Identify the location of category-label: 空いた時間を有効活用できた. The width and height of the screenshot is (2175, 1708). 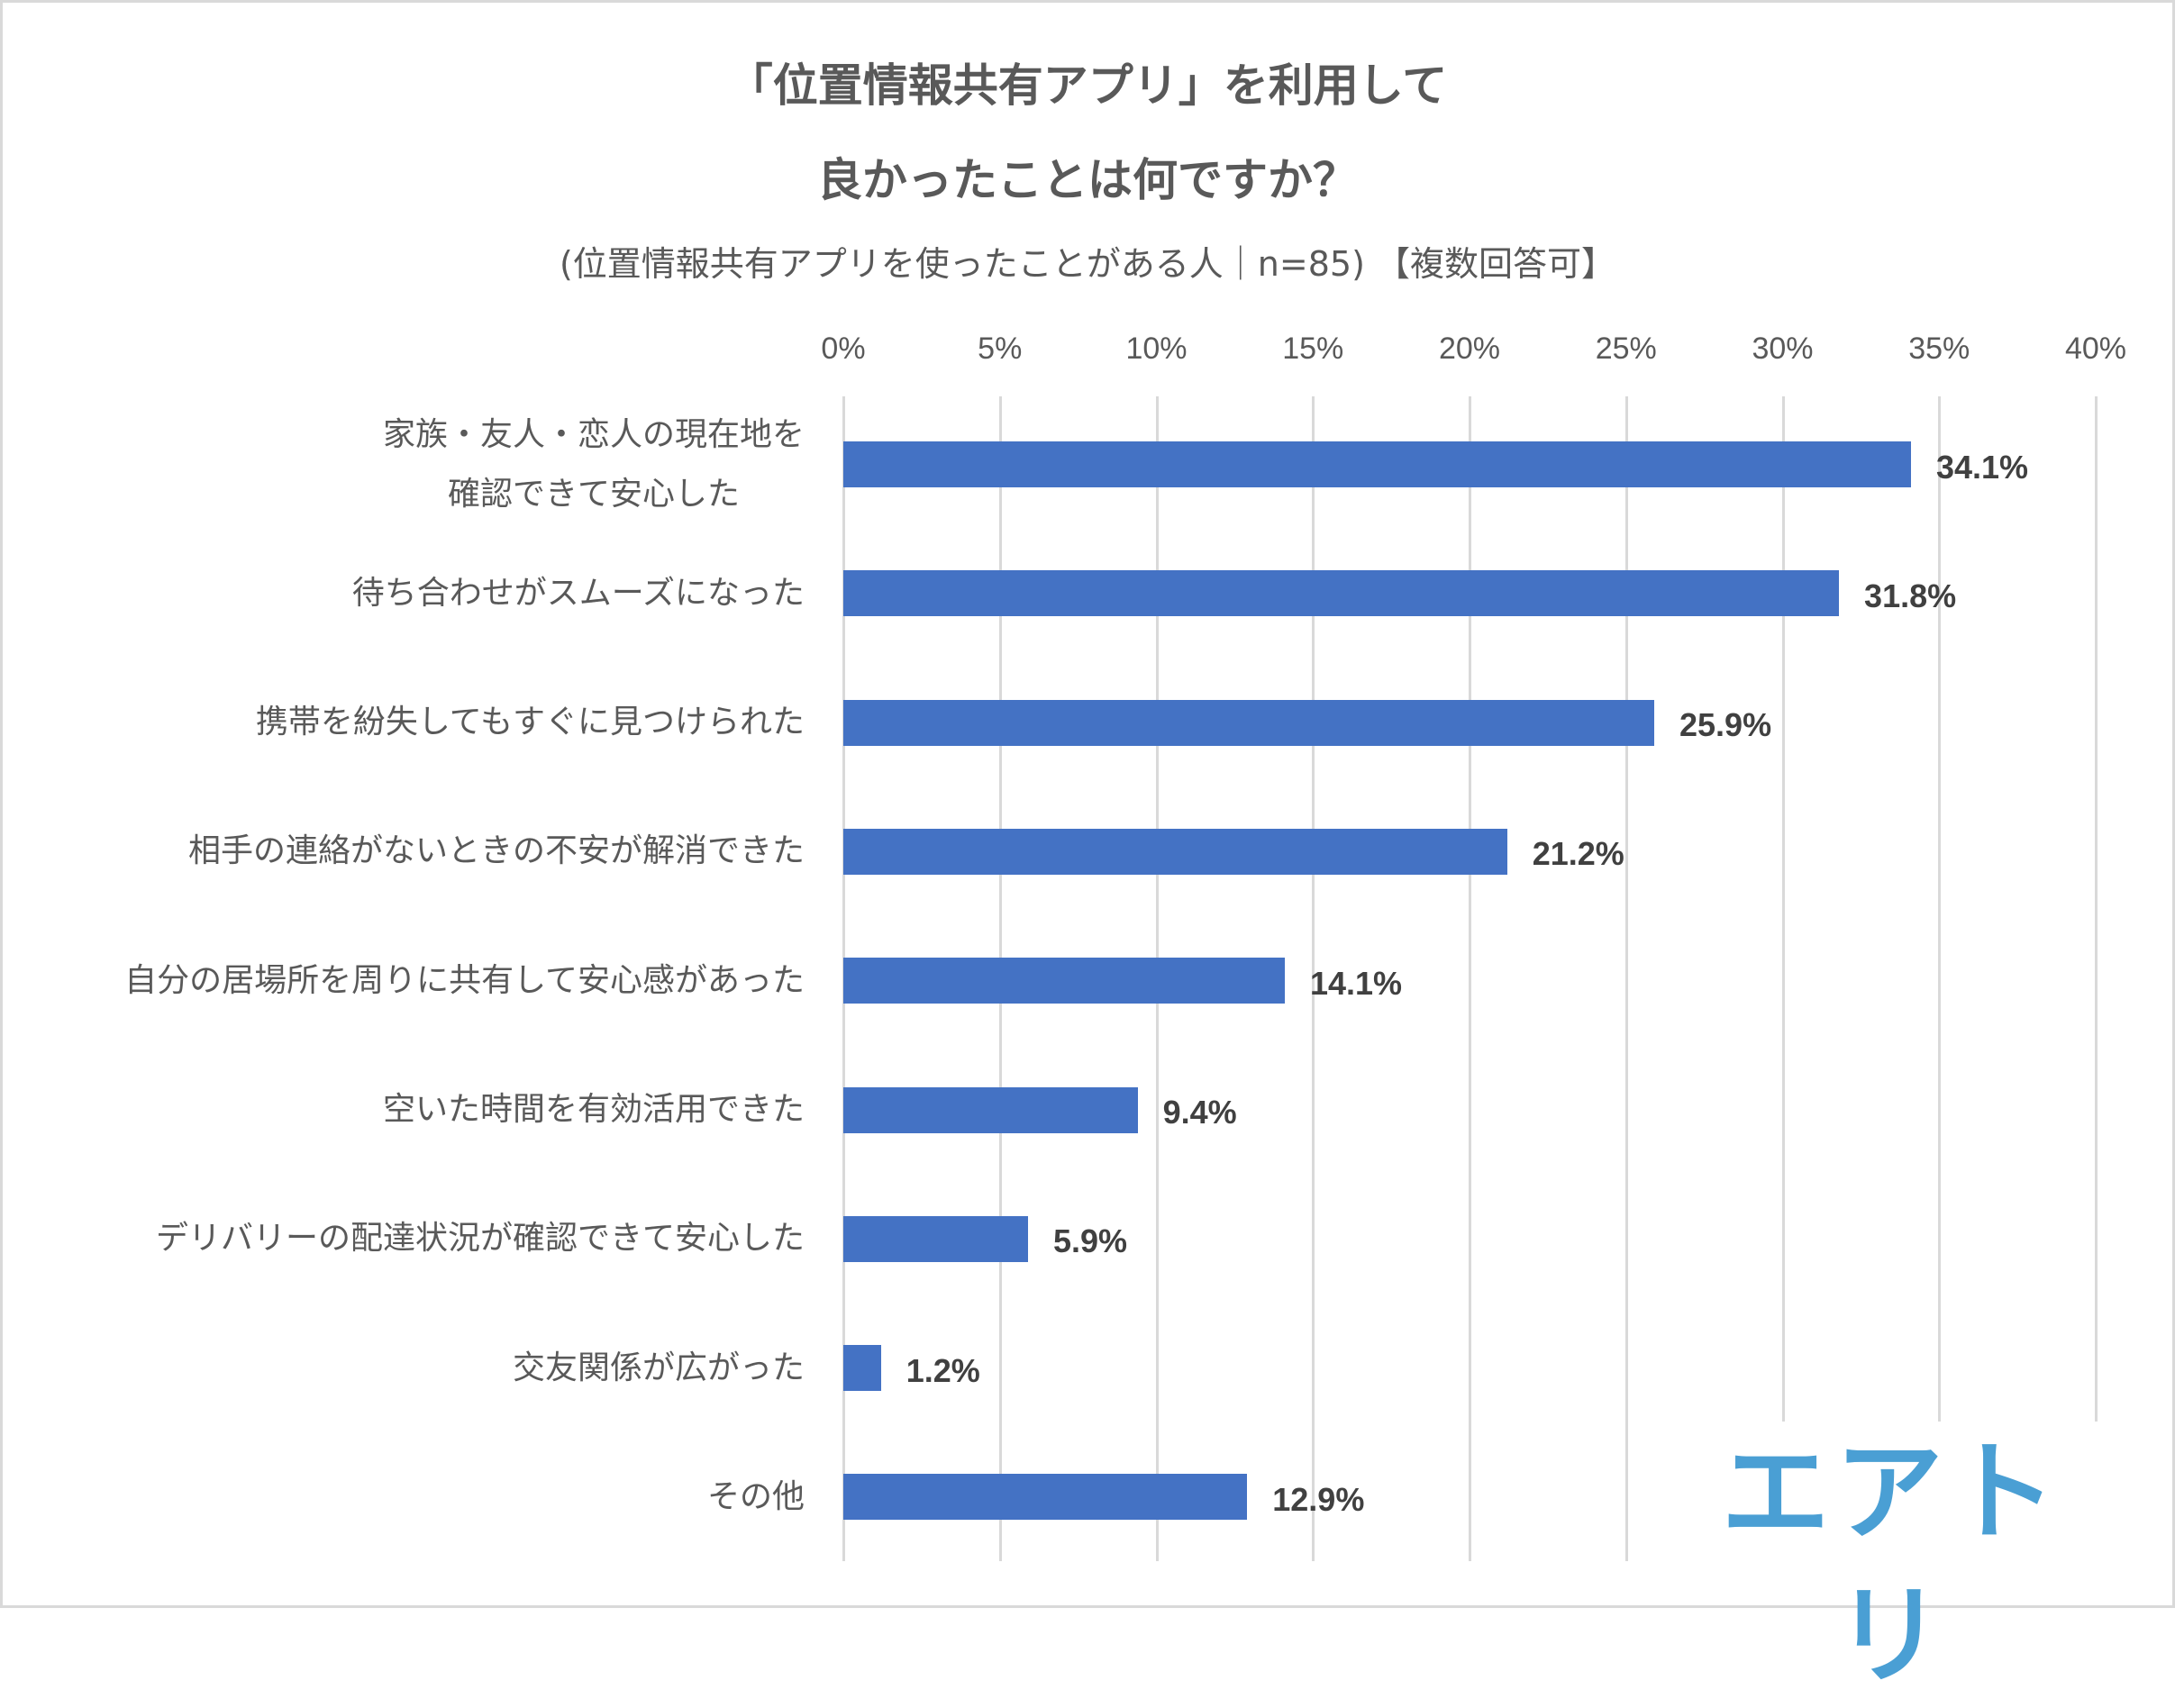
(594, 1110).